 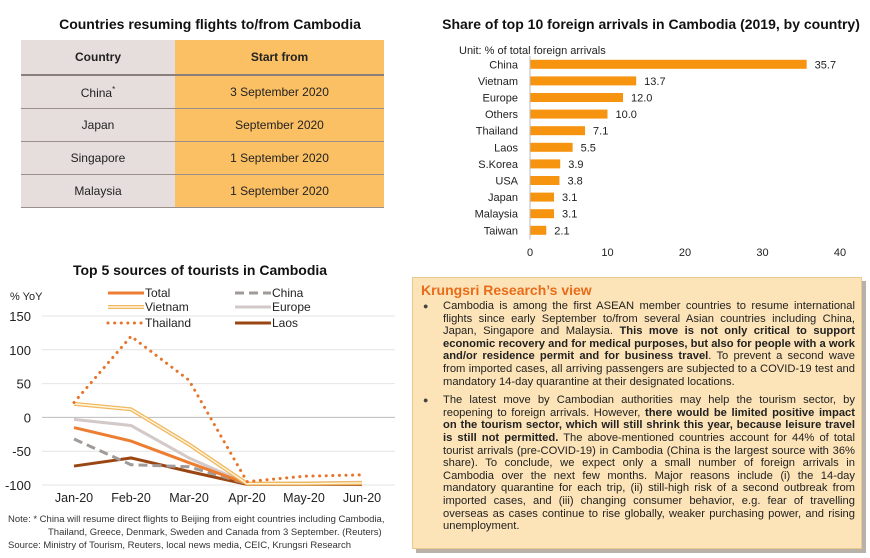 I want to click on bar-value-label: 2.1, so click(x=561, y=231).